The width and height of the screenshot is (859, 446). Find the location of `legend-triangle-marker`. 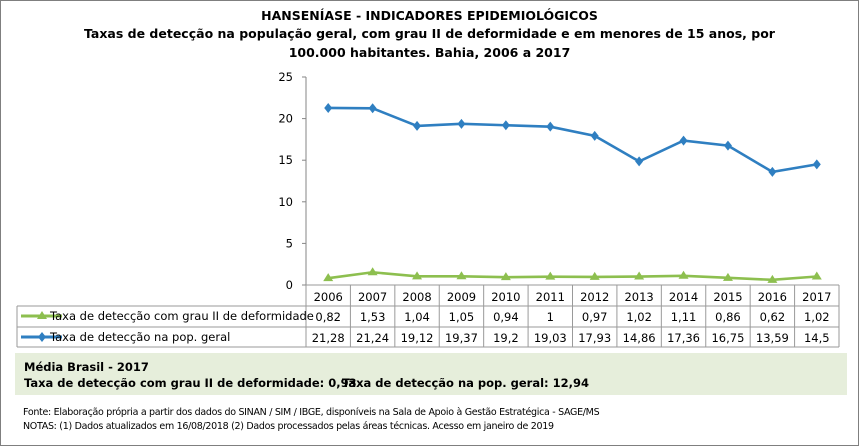

legend-triangle-marker is located at coordinates (42, 315).